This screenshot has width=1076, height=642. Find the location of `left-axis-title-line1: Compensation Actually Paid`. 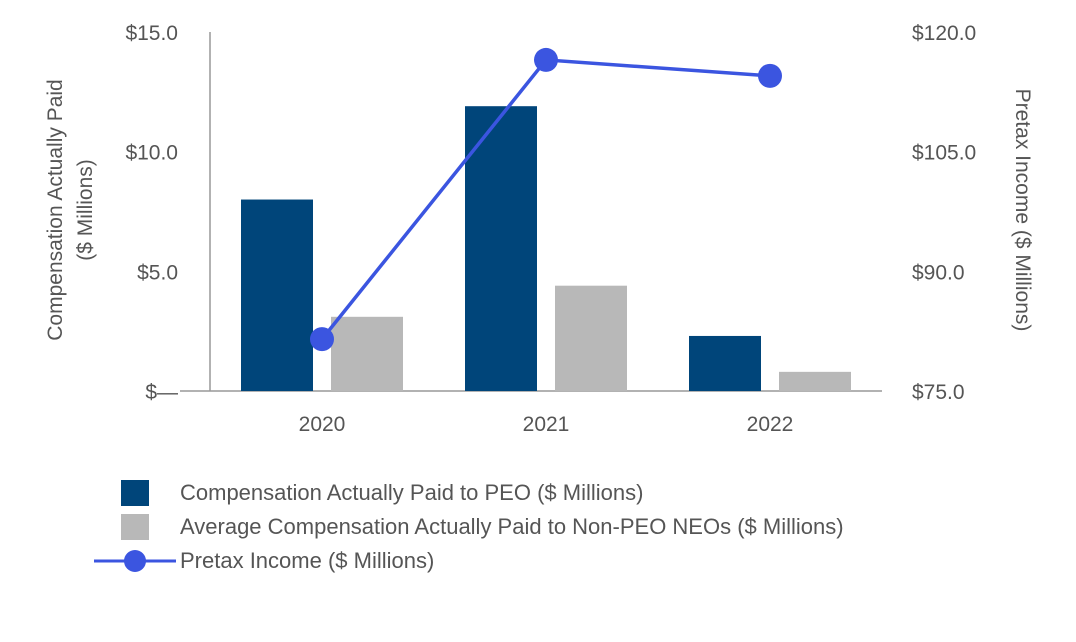

left-axis-title-line1: Compensation Actually Paid is located at coordinates (55, 210).